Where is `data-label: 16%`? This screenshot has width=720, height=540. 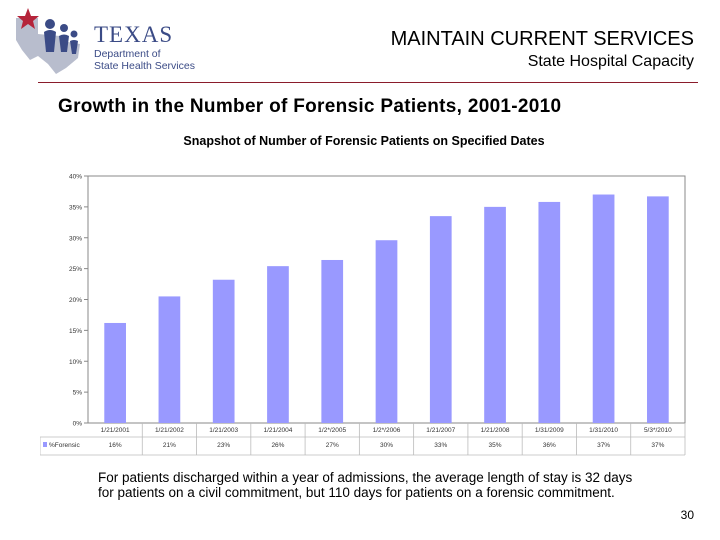 data-label: 16% is located at coordinates (115, 445).